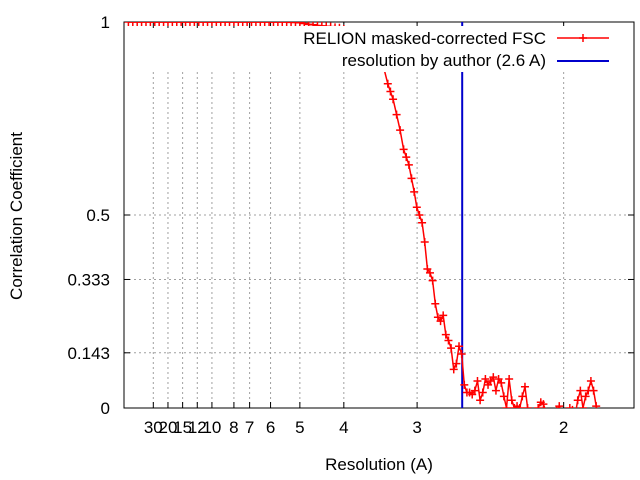 The width and height of the screenshot is (640, 480). Describe the element at coordinates (416, 427) in the screenshot. I see `x-tick-label: 3` at that location.